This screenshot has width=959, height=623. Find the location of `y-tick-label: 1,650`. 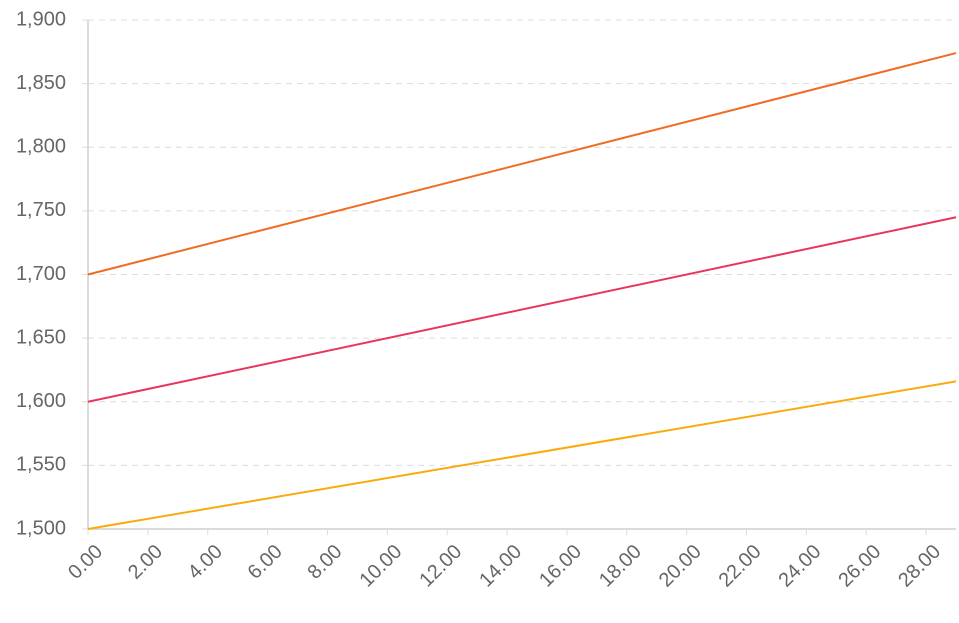

y-tick-label: 1,650 is located at coordinates (41, 337).